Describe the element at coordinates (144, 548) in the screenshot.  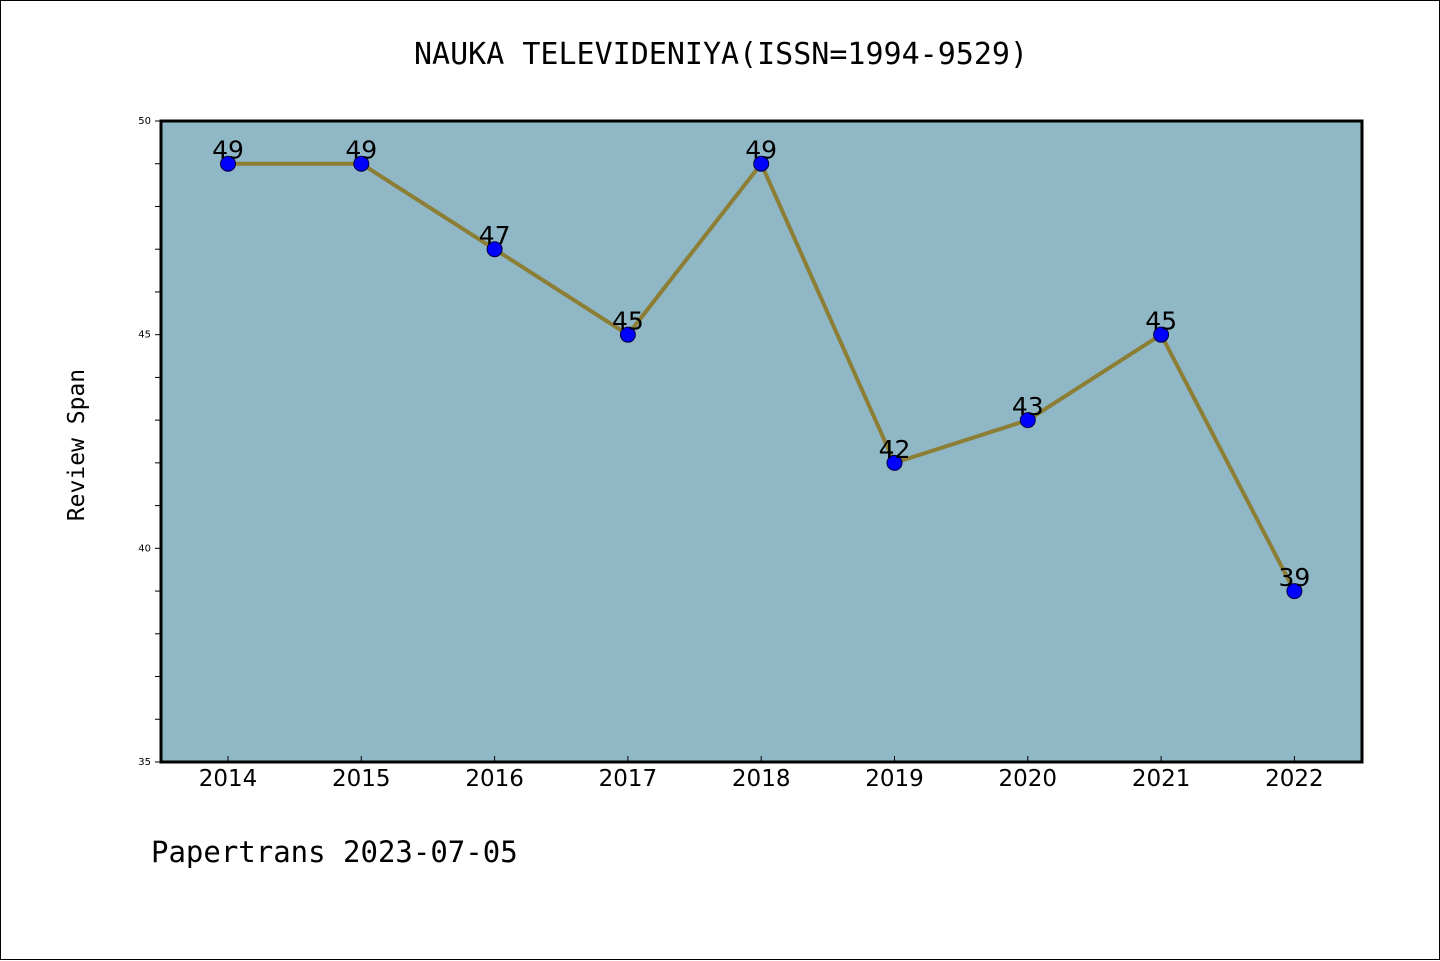
I see `y-tick-label: 40` at that location.